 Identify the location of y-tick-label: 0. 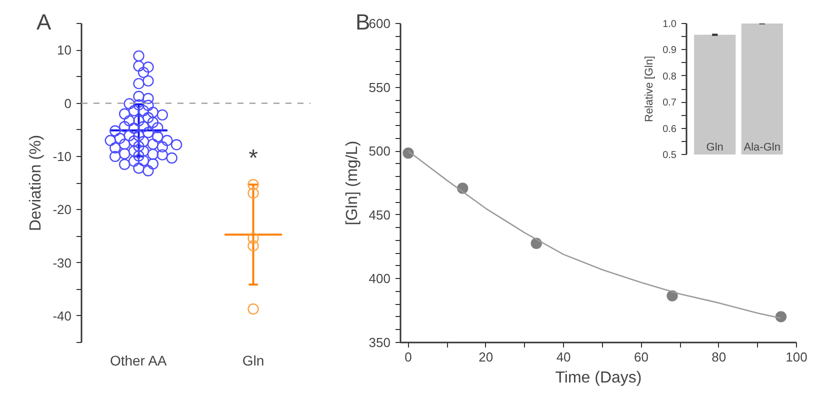
(68, 103).